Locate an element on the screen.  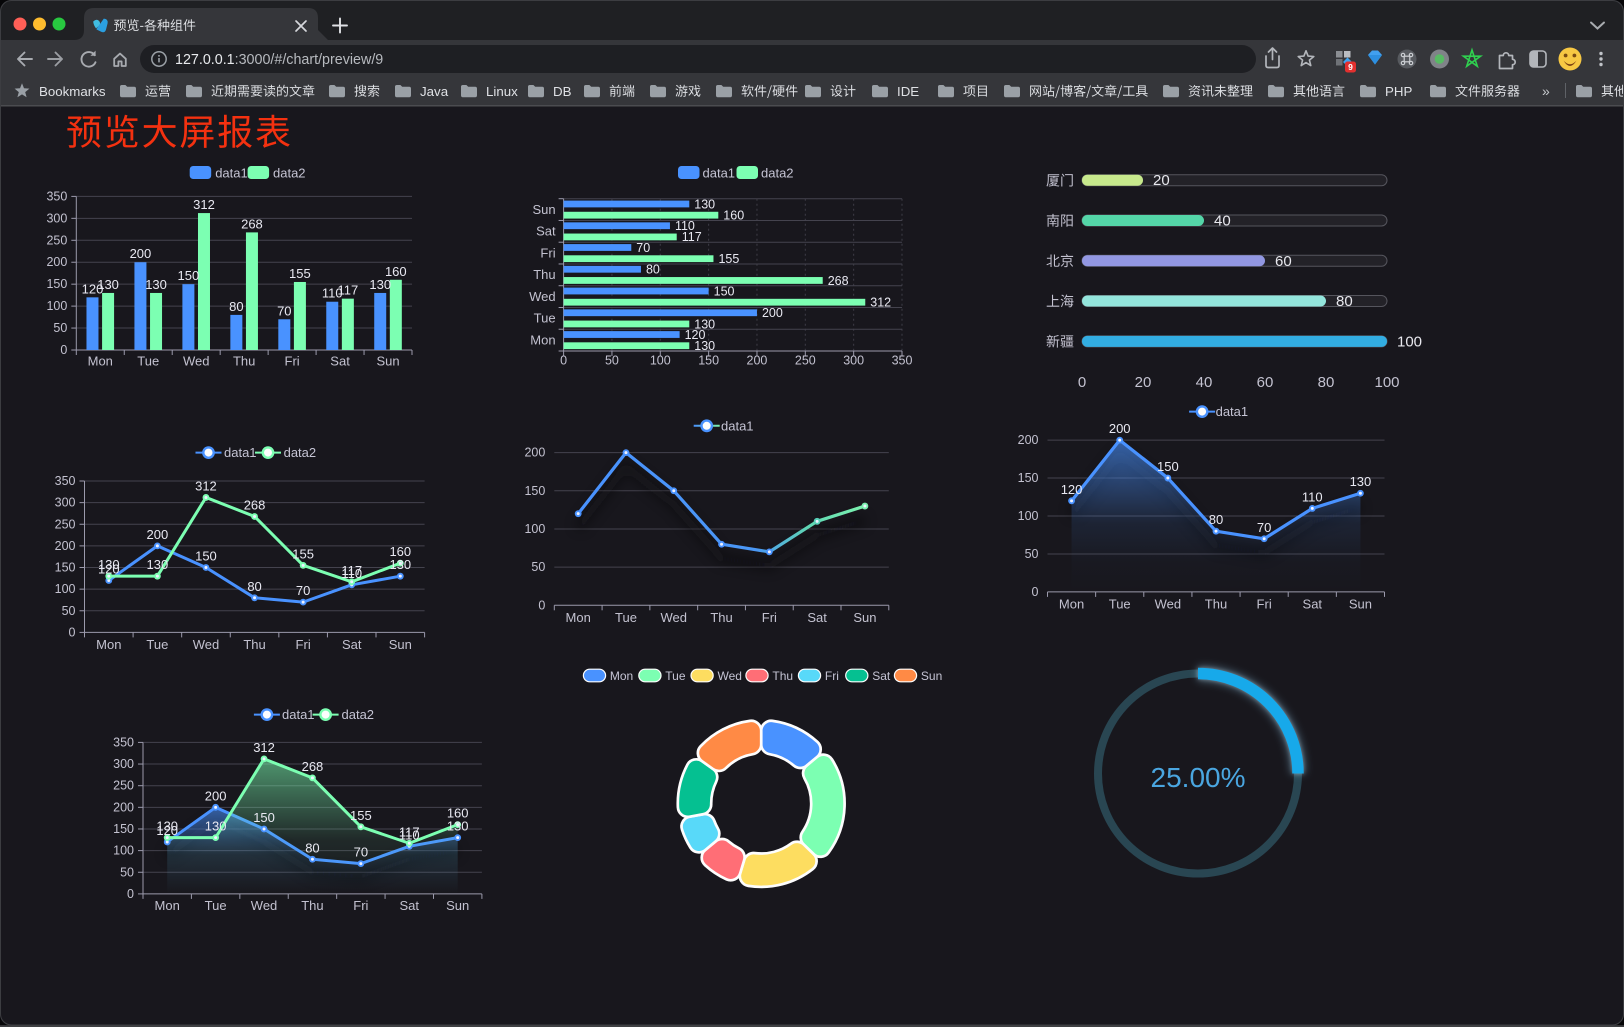
svg-text:127.0.0.1:3000/#/chart/preview: 127.0.0.1:3000/#/chart/preview/9 is located at coordinates (279, 60).